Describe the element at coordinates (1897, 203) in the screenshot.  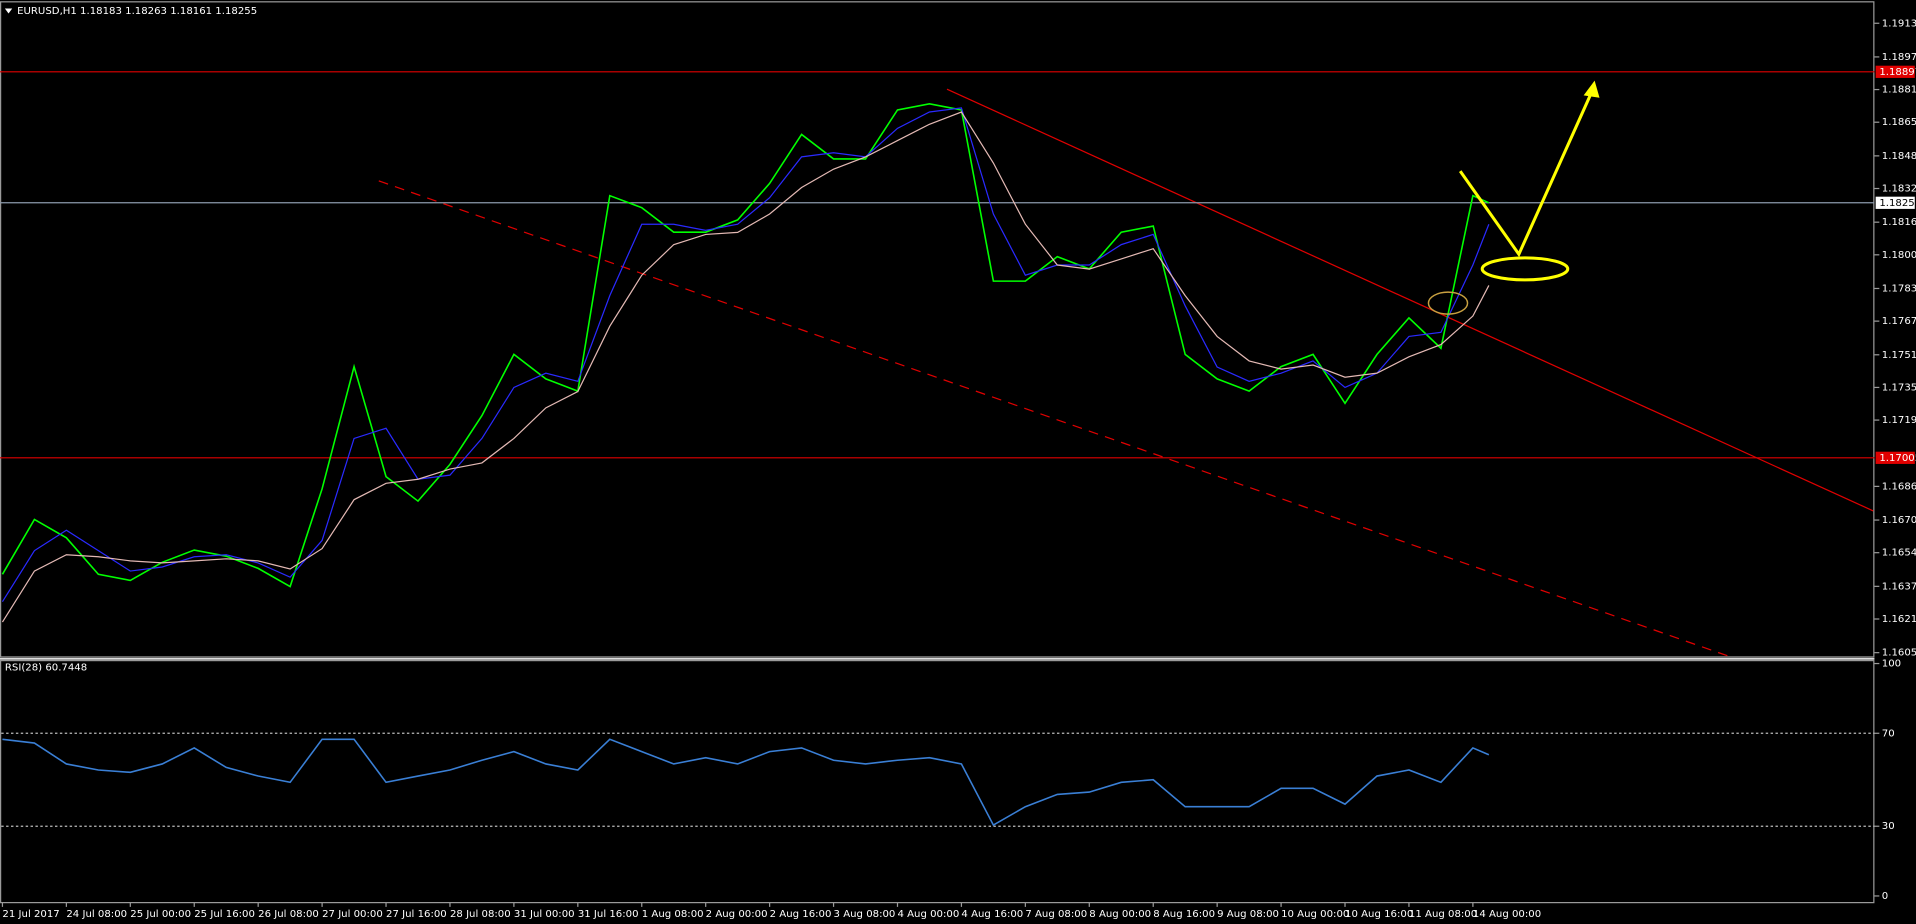
I see `price-level-label: 1.18255` at that location.